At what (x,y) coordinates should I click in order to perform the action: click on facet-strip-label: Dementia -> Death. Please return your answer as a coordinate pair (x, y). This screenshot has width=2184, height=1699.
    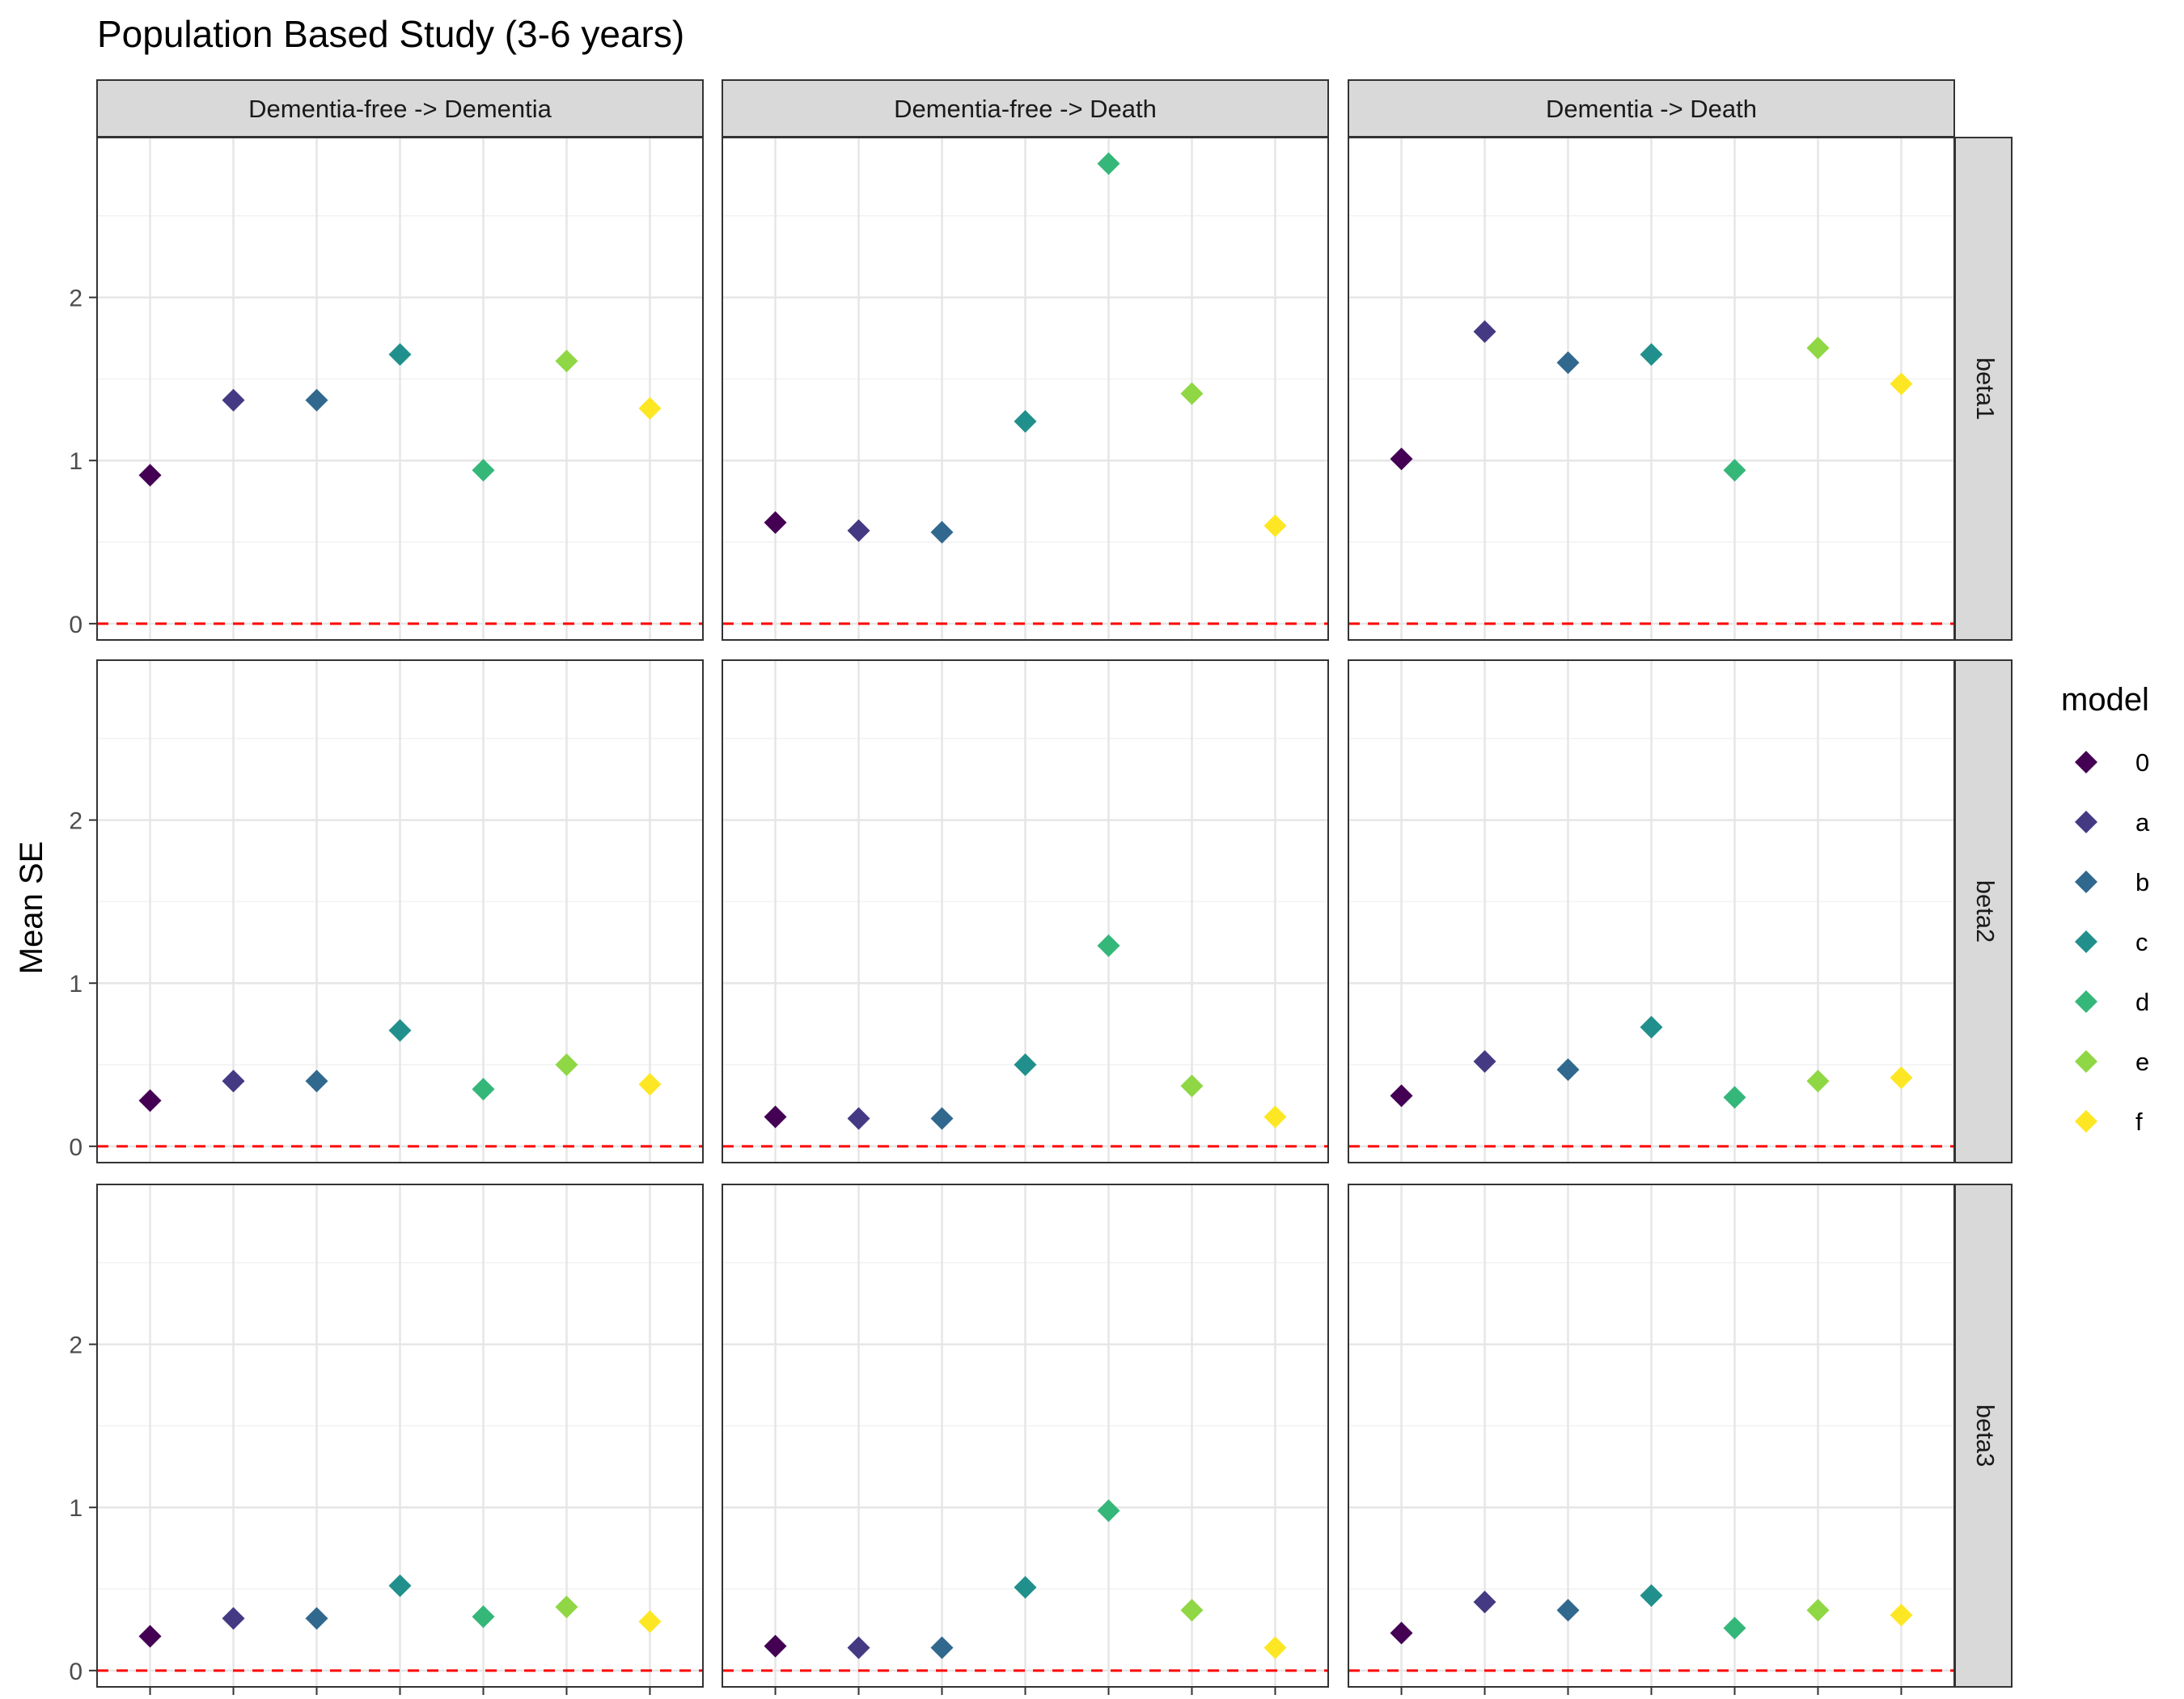
    Looking at the image, I should click on (1651, 109).